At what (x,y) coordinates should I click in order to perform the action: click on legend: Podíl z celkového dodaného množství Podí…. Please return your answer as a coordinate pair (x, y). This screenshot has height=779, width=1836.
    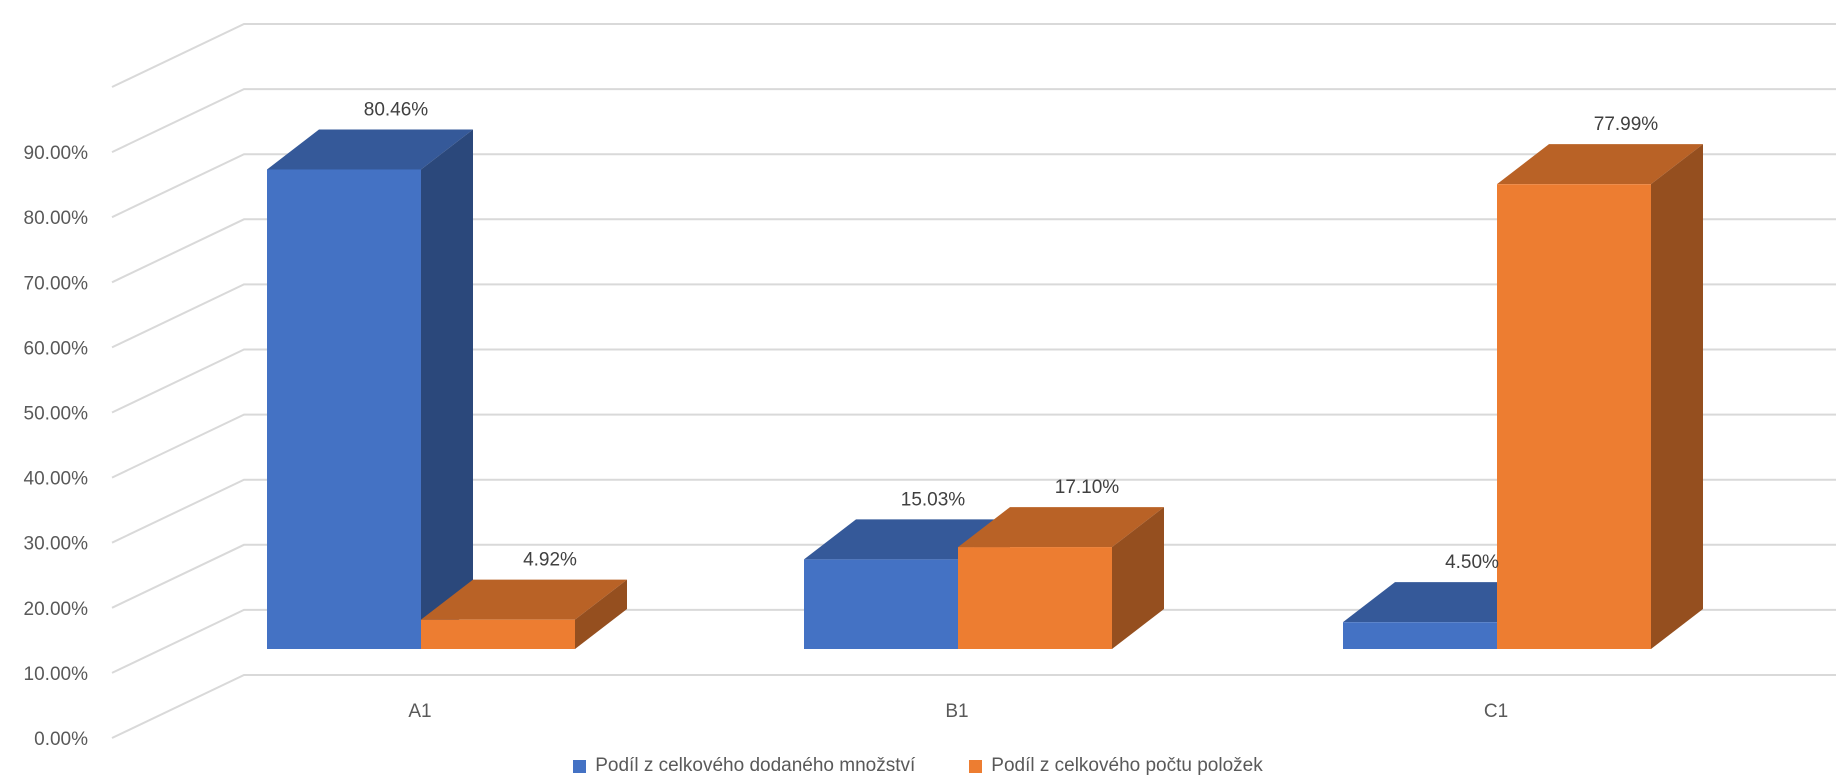
    Looking at the image, I should click on (918, 766).